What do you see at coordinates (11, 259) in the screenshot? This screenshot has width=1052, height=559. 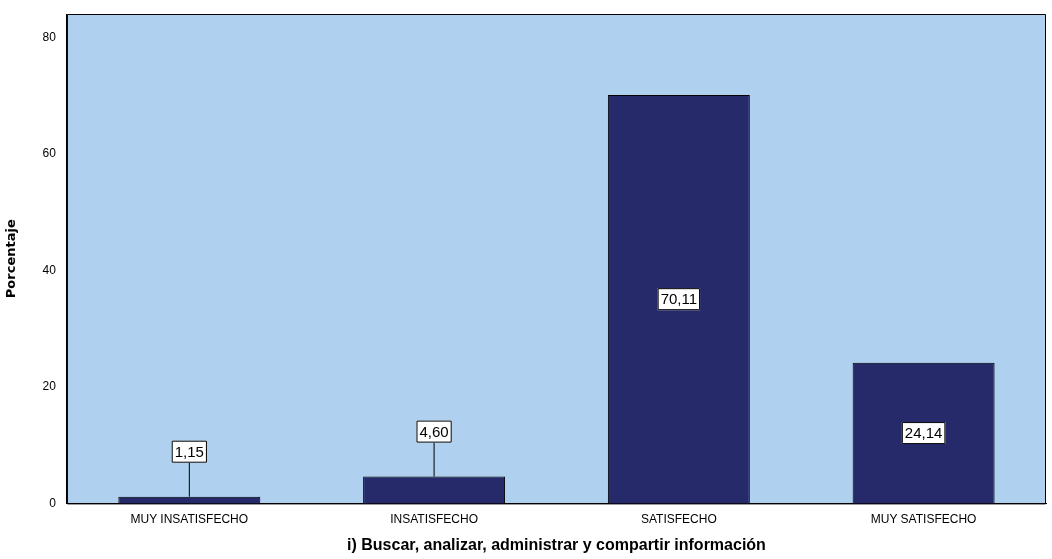 I see `y-axis-title: Porcentaje` at bounding box center [11, 259].